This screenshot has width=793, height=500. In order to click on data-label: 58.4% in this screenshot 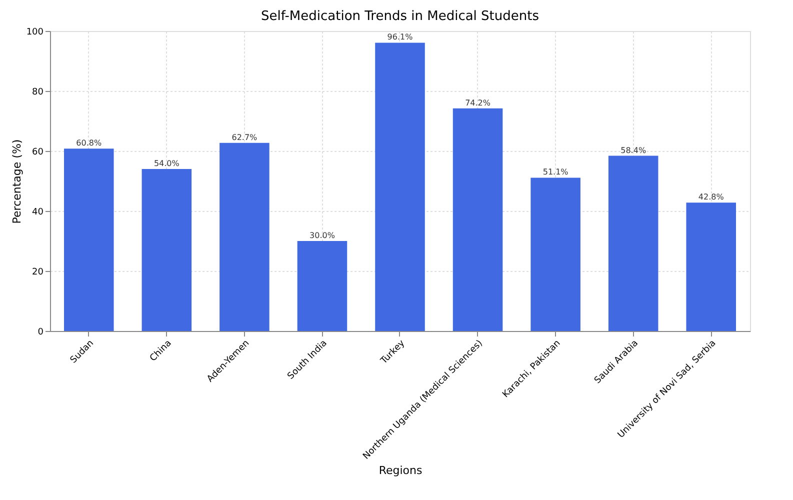, I will do `click(633, 150)`.